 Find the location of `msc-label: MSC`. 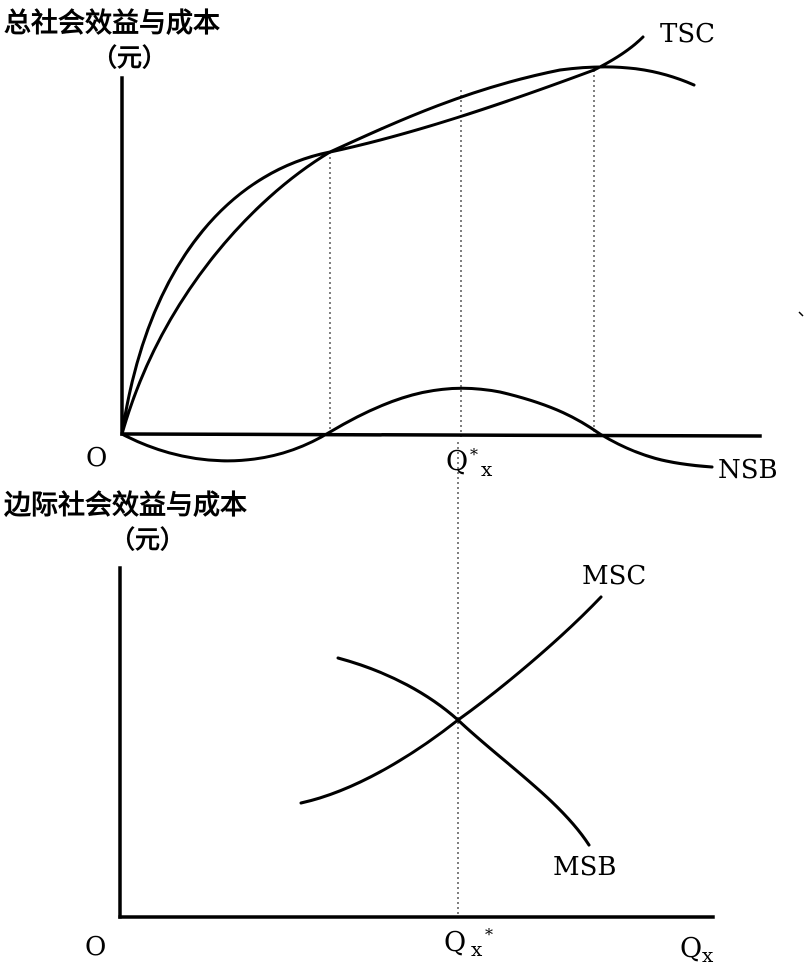

msc-label: MSC is located at coordinates (614, 576).